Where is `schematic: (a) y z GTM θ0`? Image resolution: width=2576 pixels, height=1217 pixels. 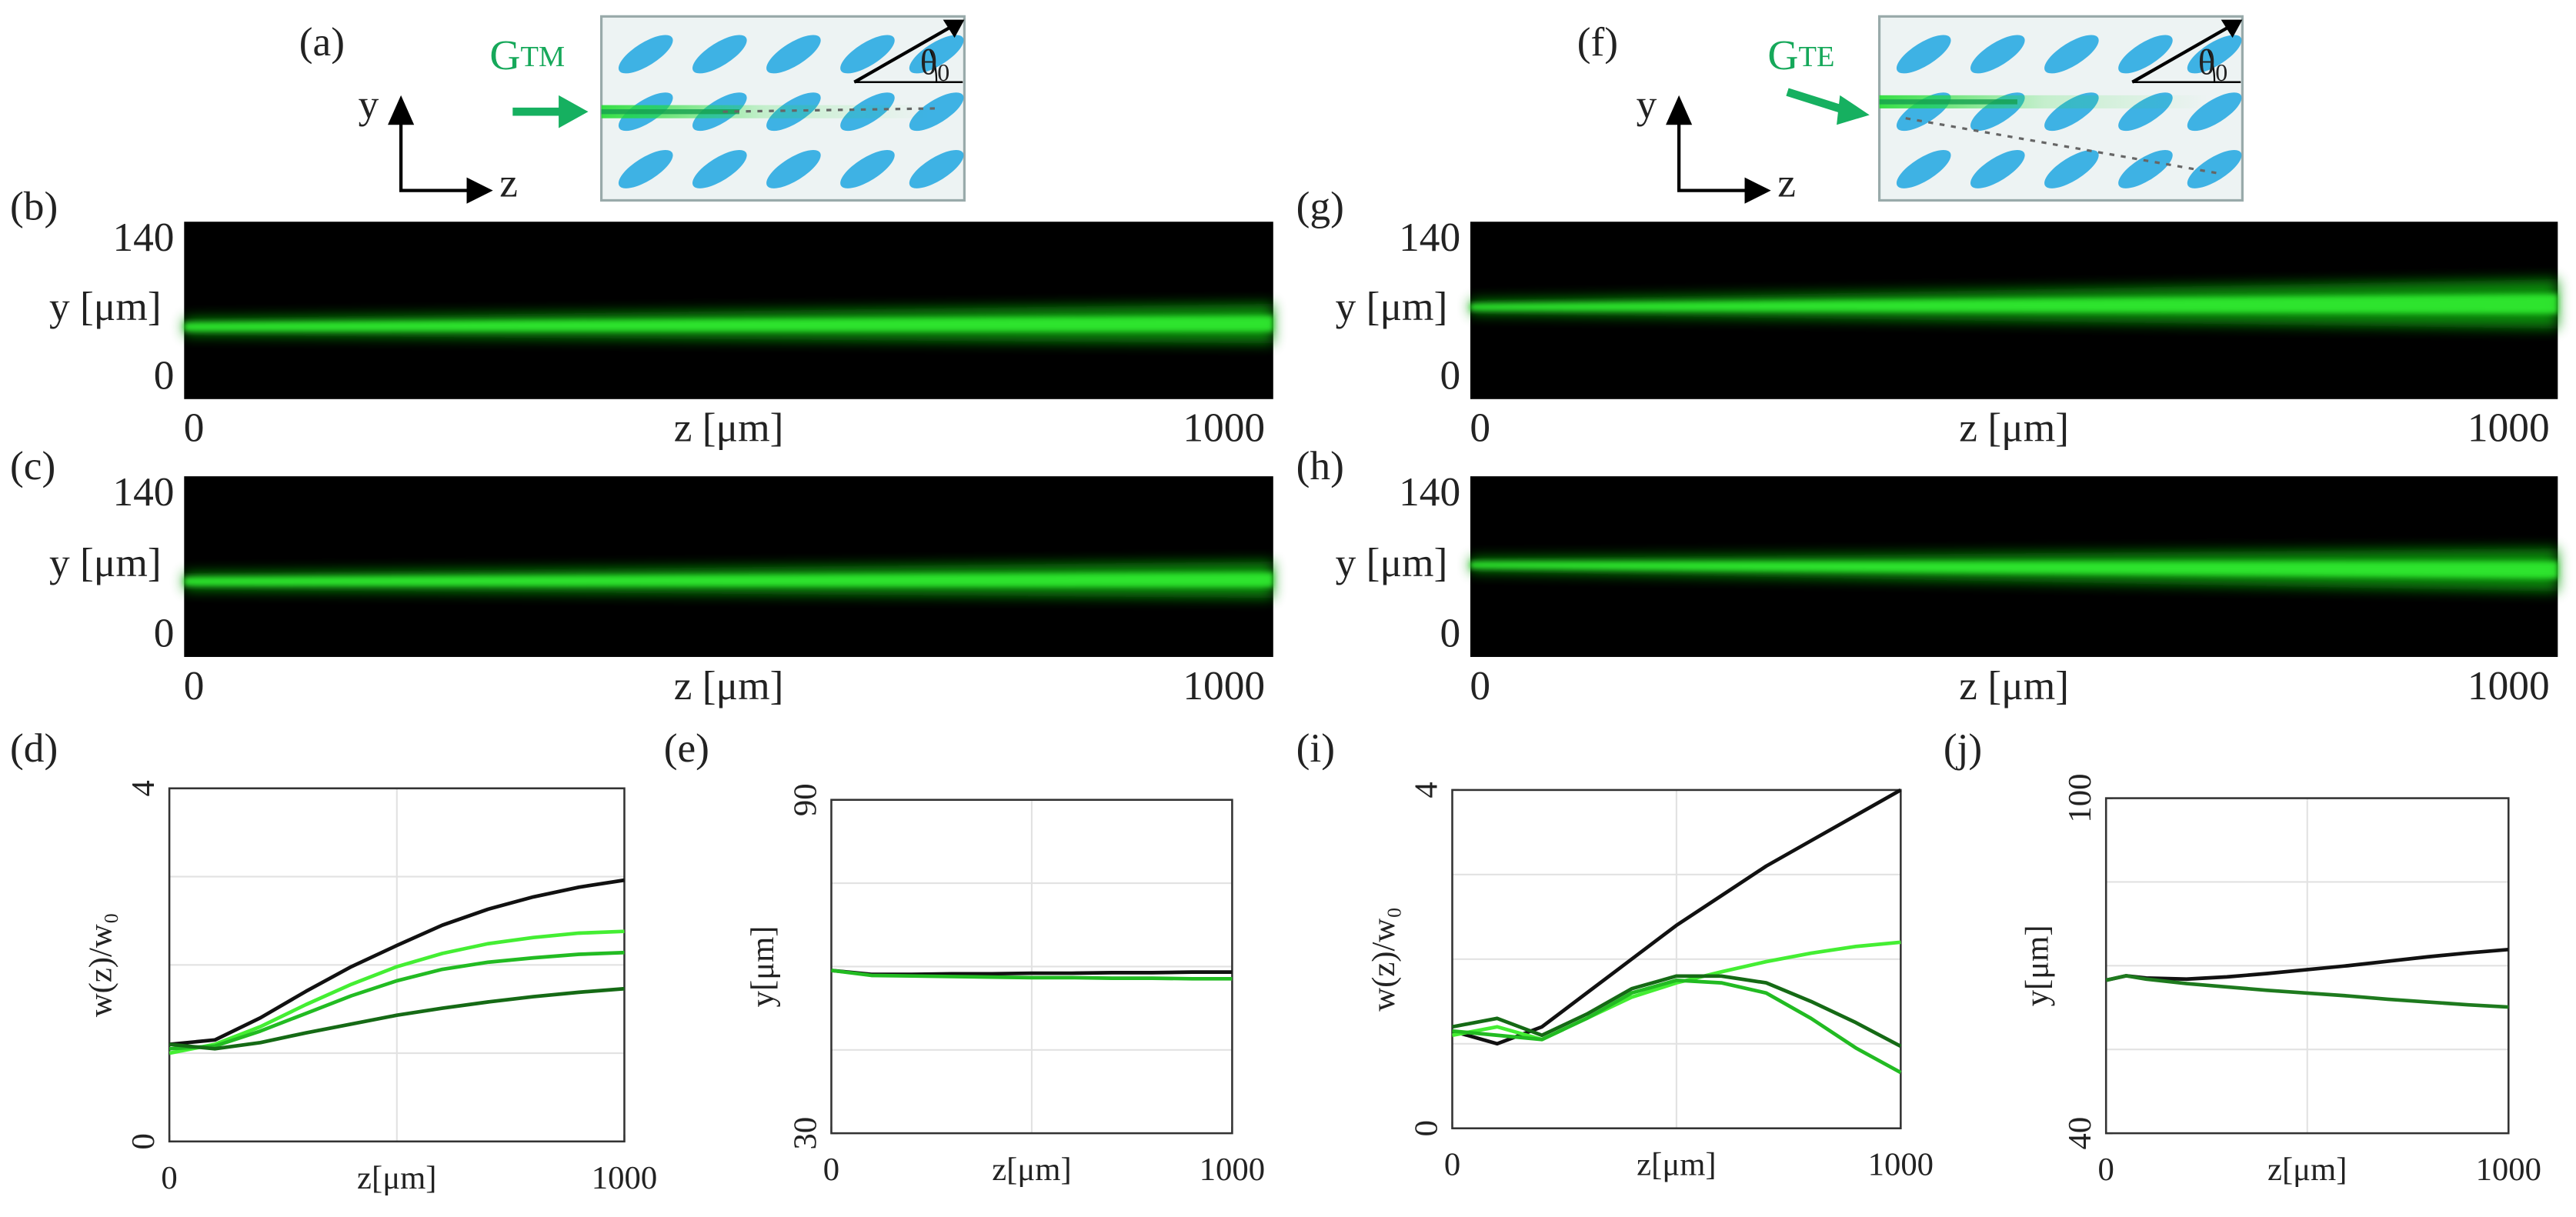
schematic: (a) y z GTM θ0 is located at coordinates (632, 110).